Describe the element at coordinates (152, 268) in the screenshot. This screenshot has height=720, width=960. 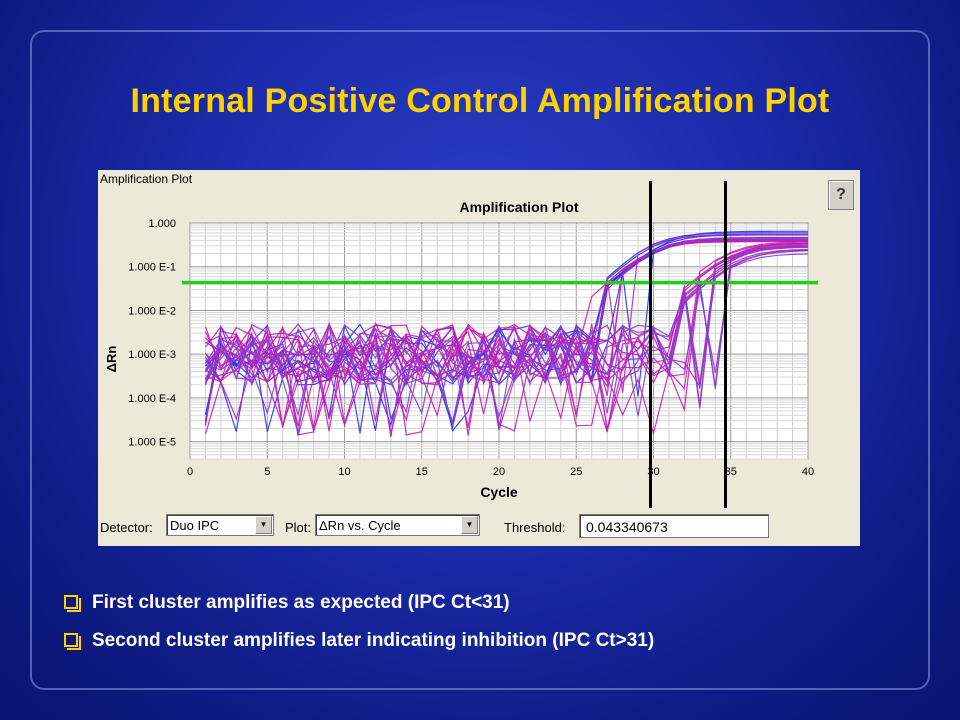
I see `y-tick-label: 1.000 E-1` at that location.